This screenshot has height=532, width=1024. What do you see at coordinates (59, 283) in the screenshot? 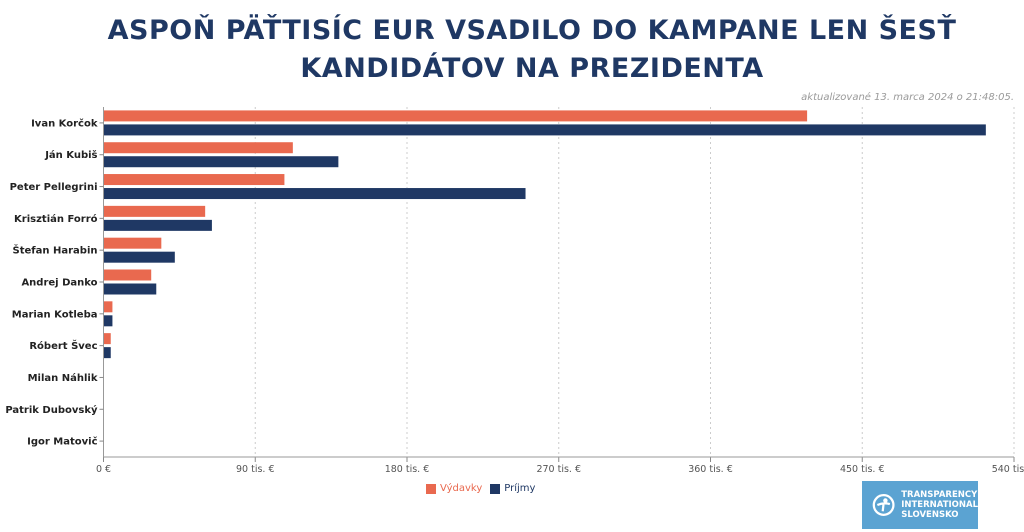
I see `category-label: Andrej Danko` at bounding box center [59, 283].